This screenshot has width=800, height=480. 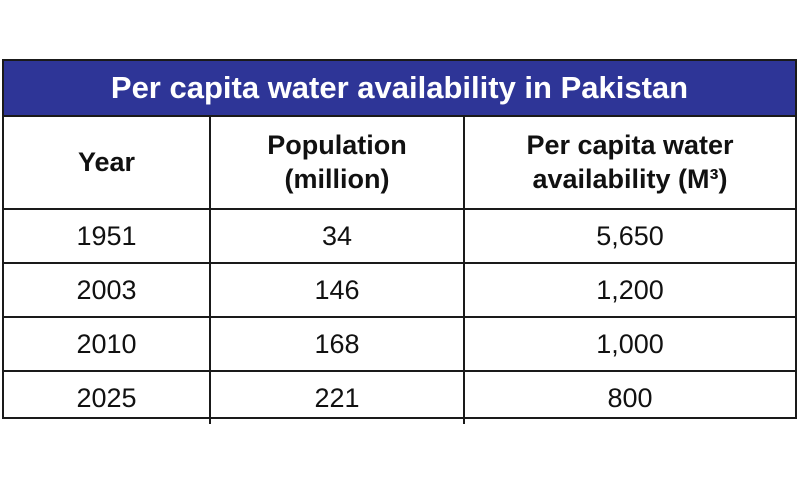 What do you see at coordinates (630, 144) in the screenshot?
I see `header-line: Per capita water` at bounding box center [630, 144].